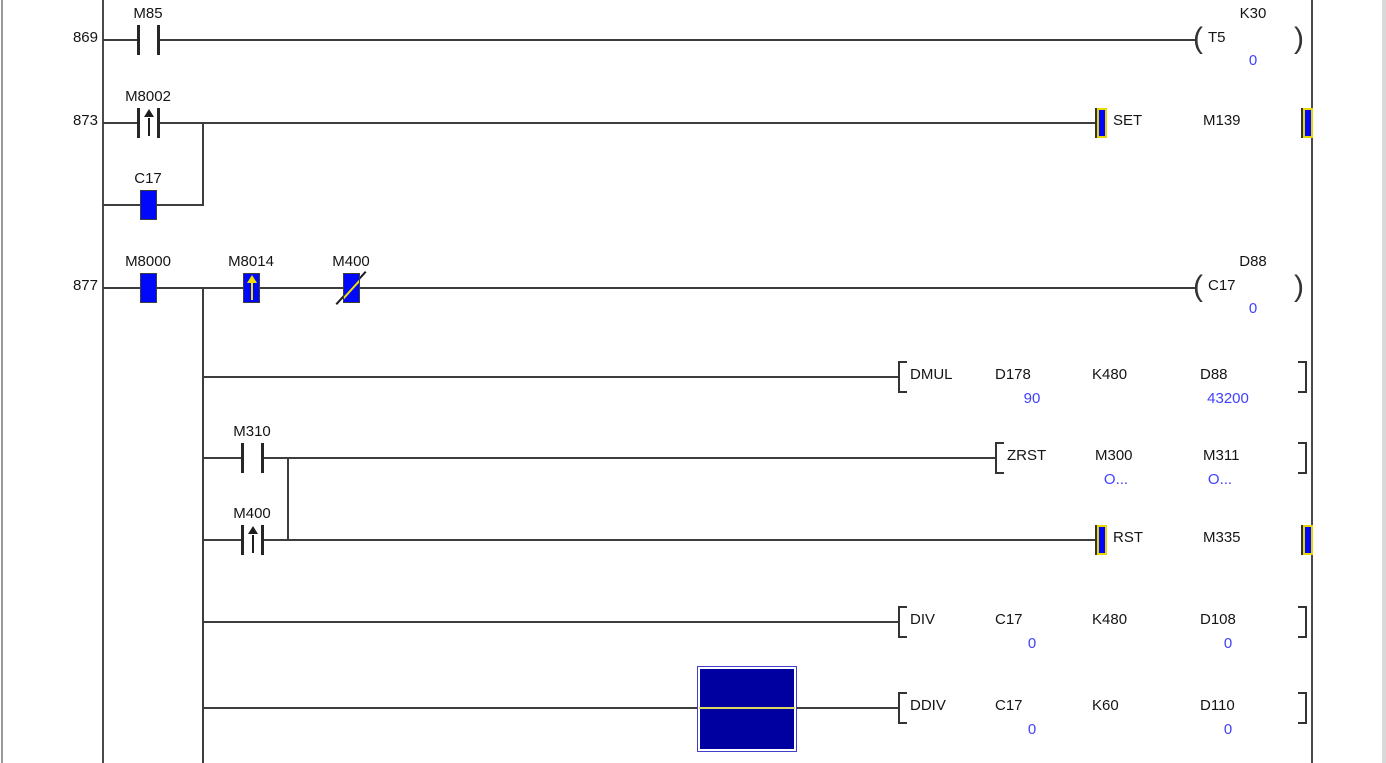  I want to click on rung-number-873: 873, so click(85, 120).